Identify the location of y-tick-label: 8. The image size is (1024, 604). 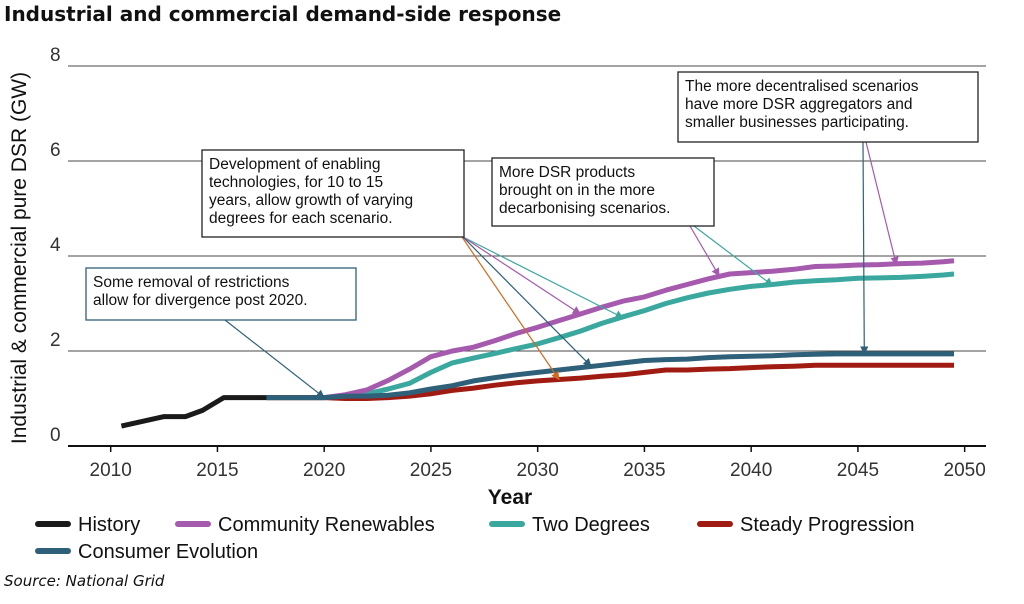
(55, 55).